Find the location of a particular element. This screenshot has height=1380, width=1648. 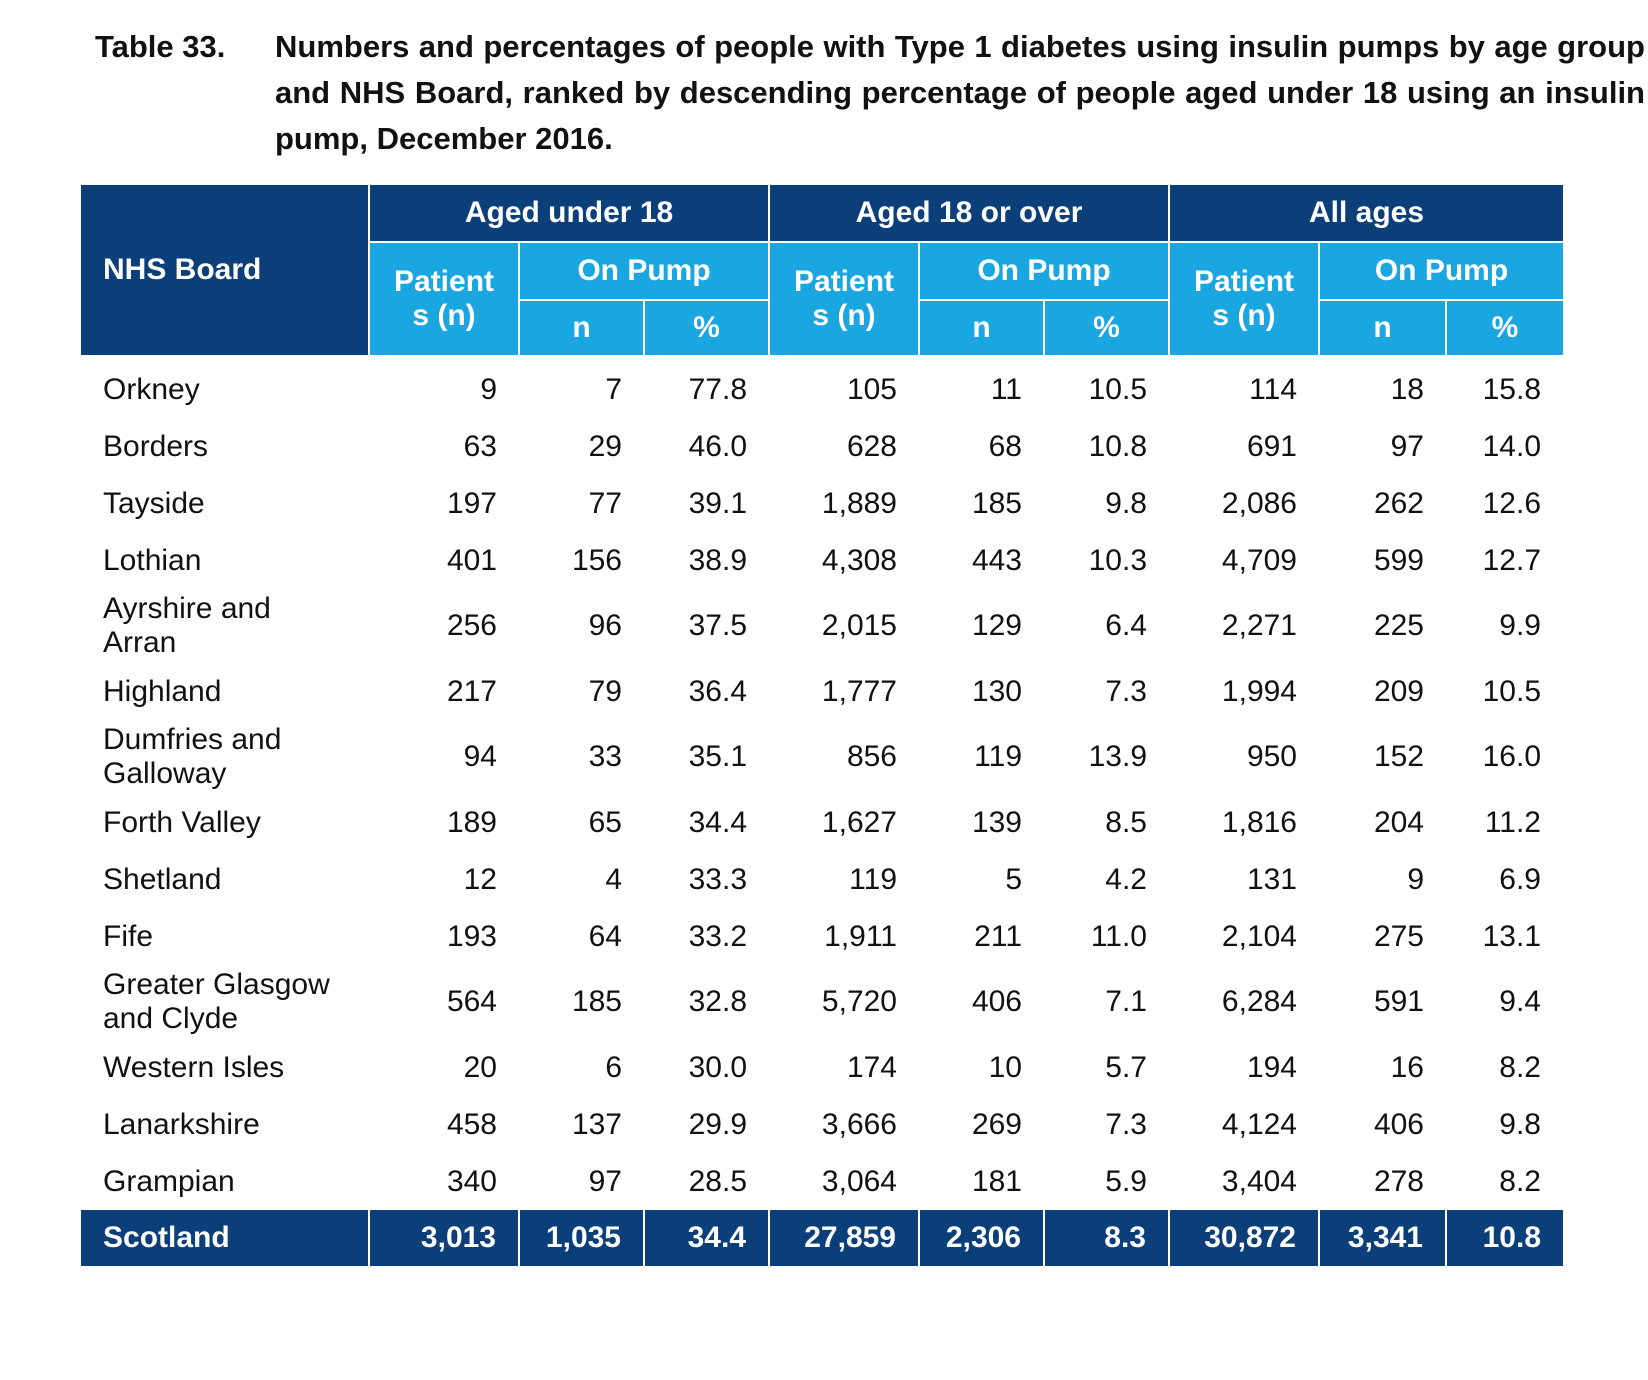

table-row: Borders 63 29 46.0 628 68 10.8 691 97 14.0 is located at coordinates (822, 446).